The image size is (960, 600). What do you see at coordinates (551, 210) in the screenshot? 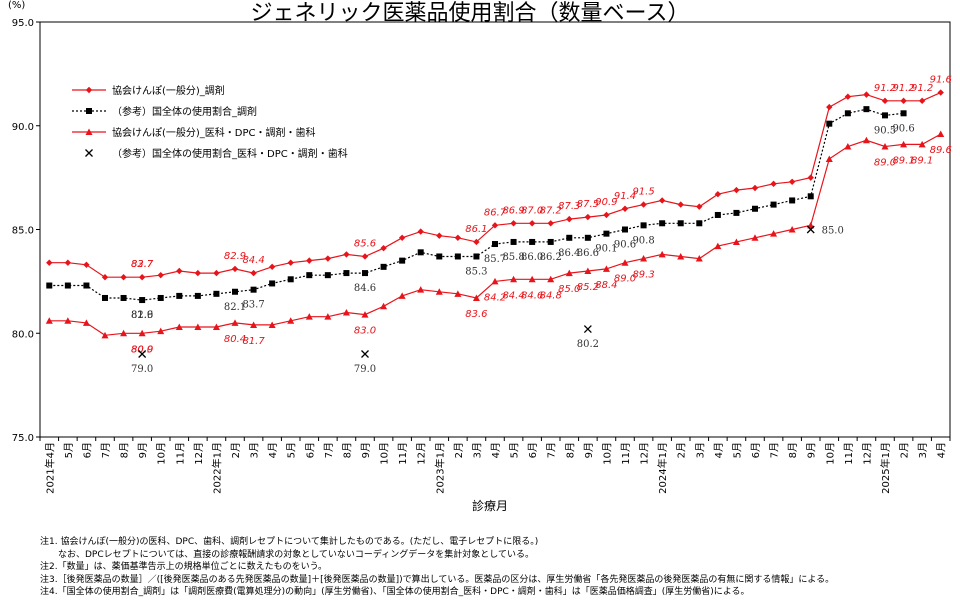
I see `data-label: 87.2` at bounding box center [551, 210].